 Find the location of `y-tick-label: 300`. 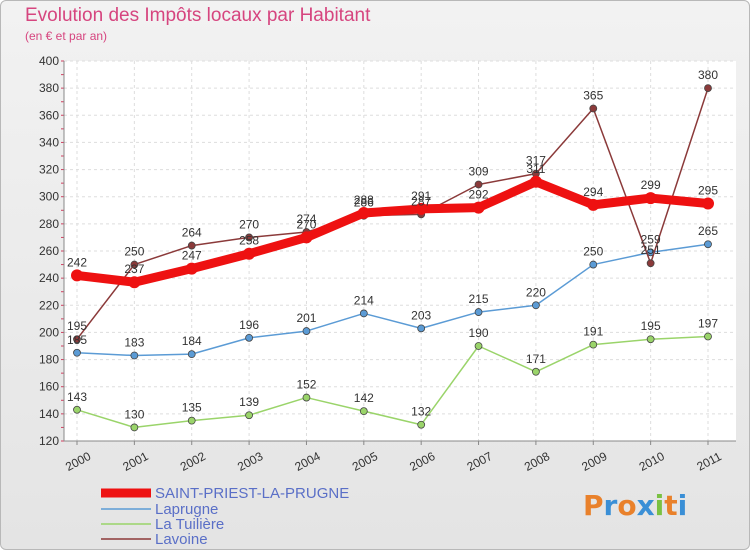

y-tick-label: 300 is located at coordinates (49, 197).